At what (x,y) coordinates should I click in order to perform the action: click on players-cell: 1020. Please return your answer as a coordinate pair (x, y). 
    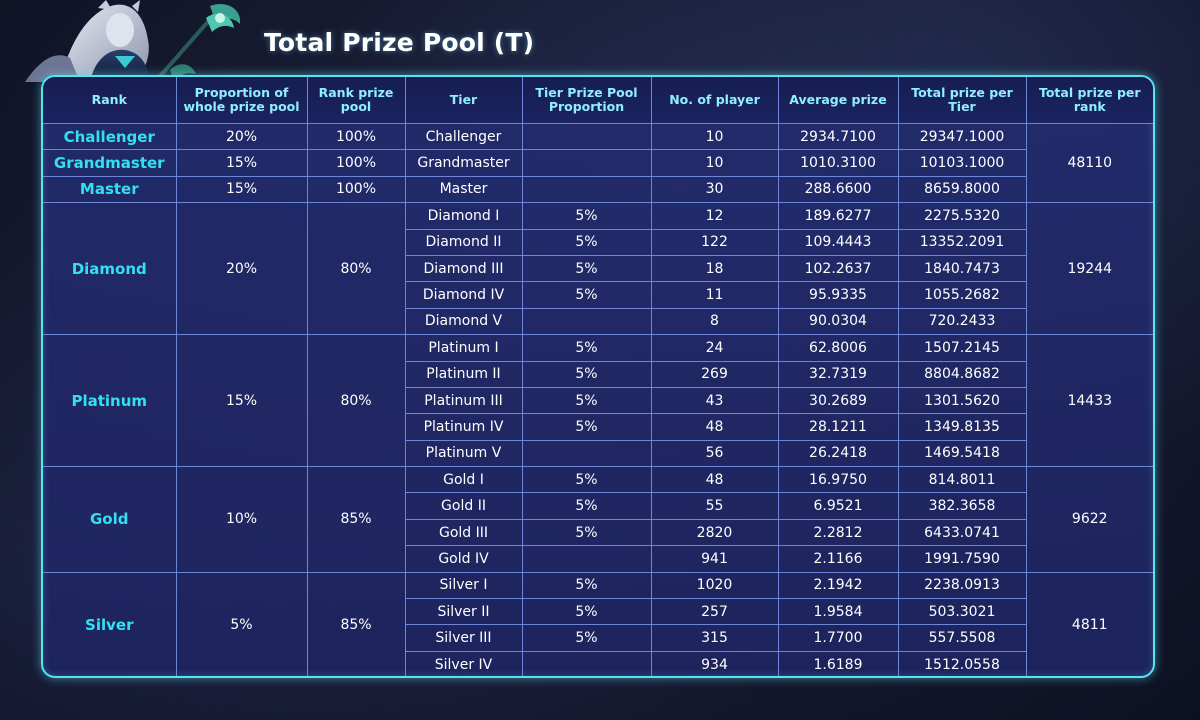
    Looking at the image, I should click on (714, 585).